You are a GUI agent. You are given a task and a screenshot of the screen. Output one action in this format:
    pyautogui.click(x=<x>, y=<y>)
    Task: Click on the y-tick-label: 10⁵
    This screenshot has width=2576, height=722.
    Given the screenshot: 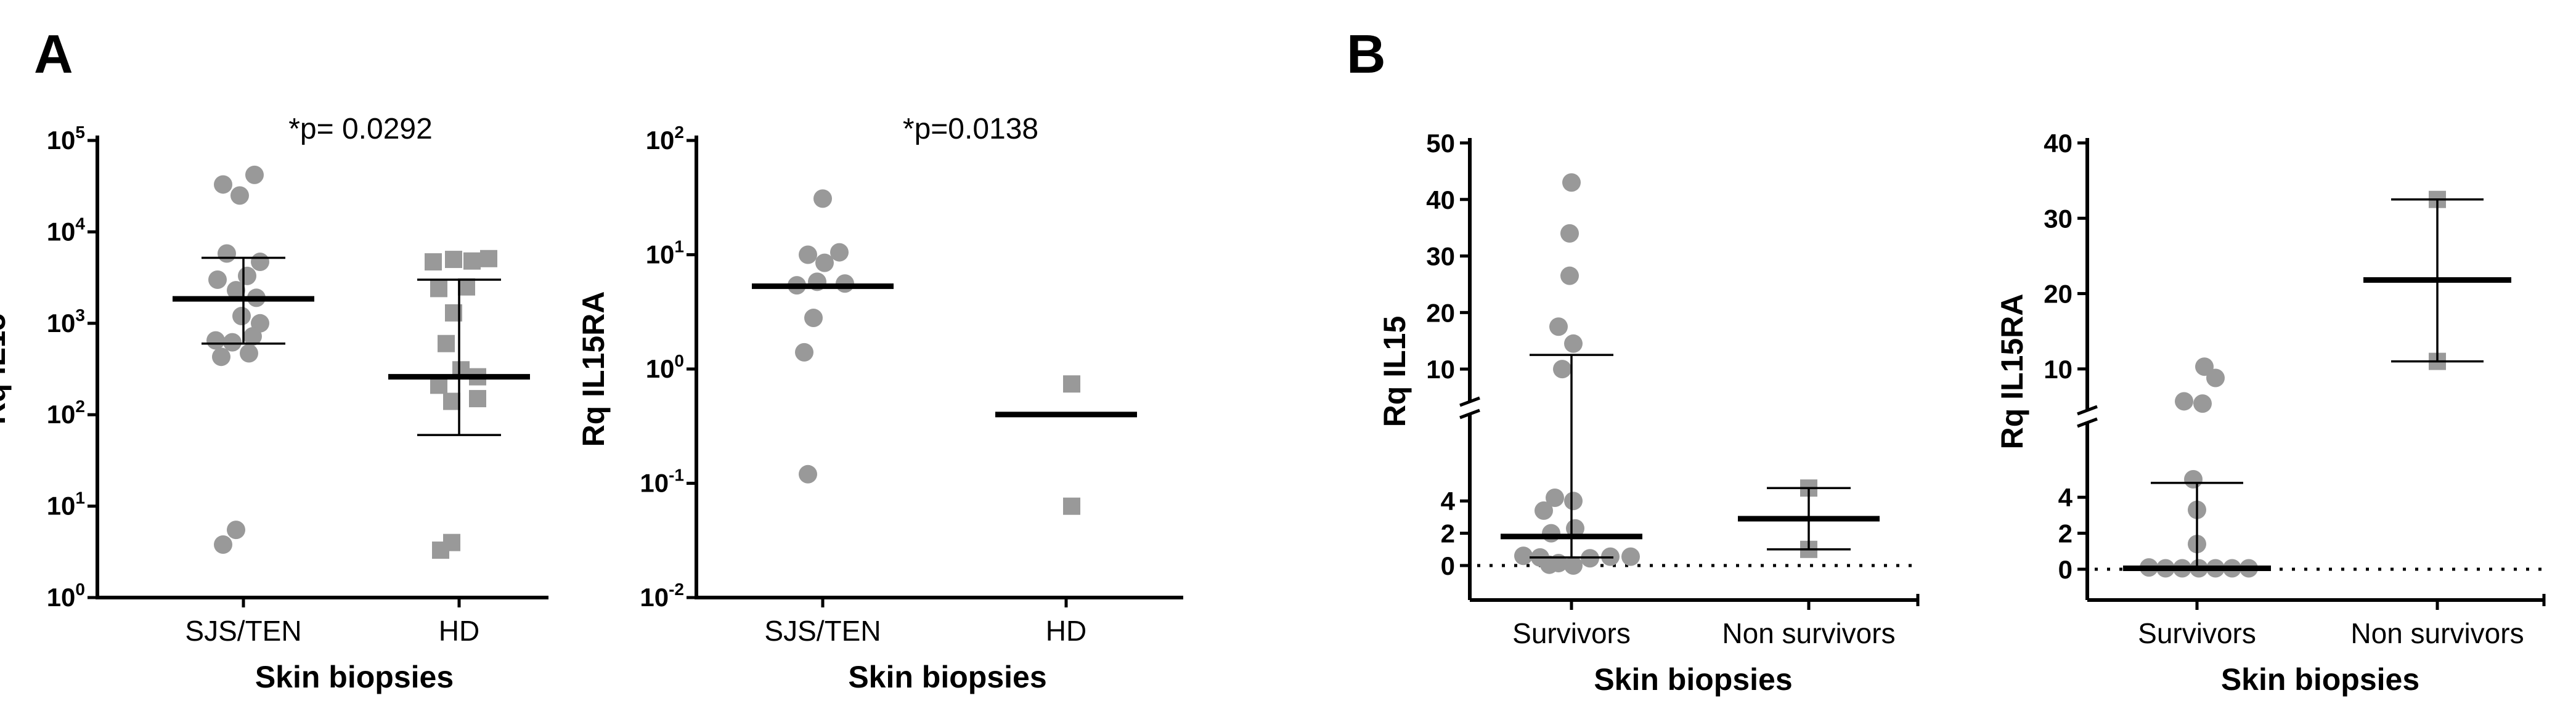 What is the action you would take?
    pyautogui.click(x=66, y=139)
    